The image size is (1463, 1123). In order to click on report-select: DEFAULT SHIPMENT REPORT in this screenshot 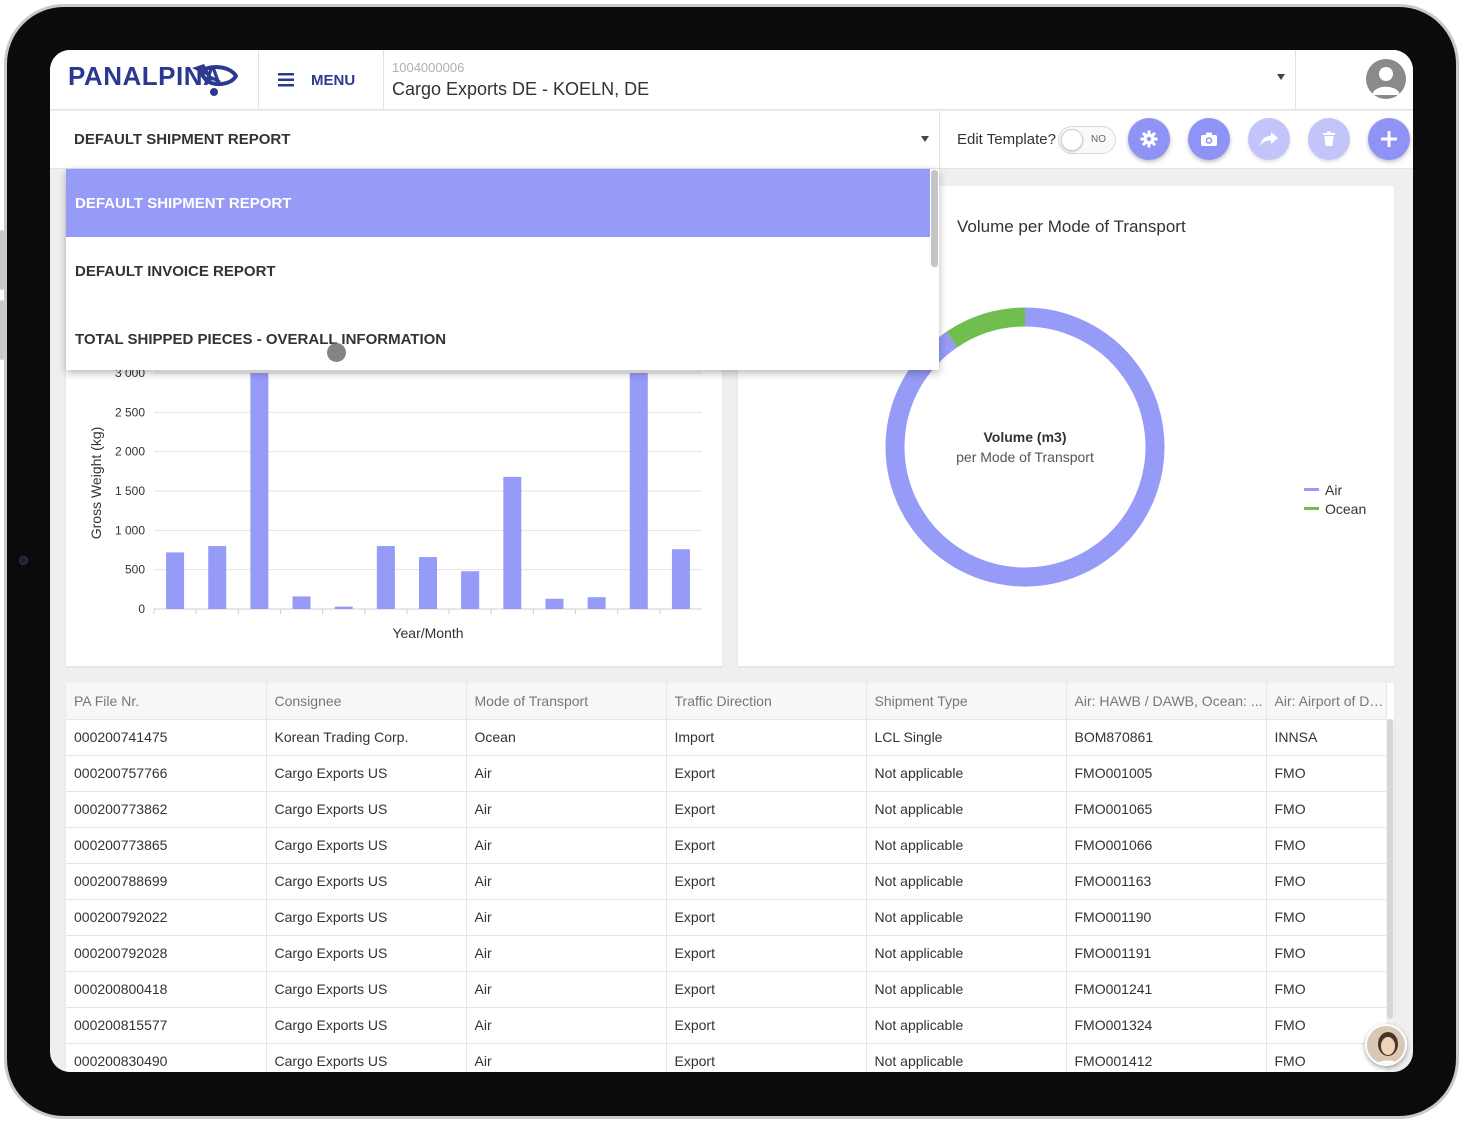, I will do `click(503, 140)`.